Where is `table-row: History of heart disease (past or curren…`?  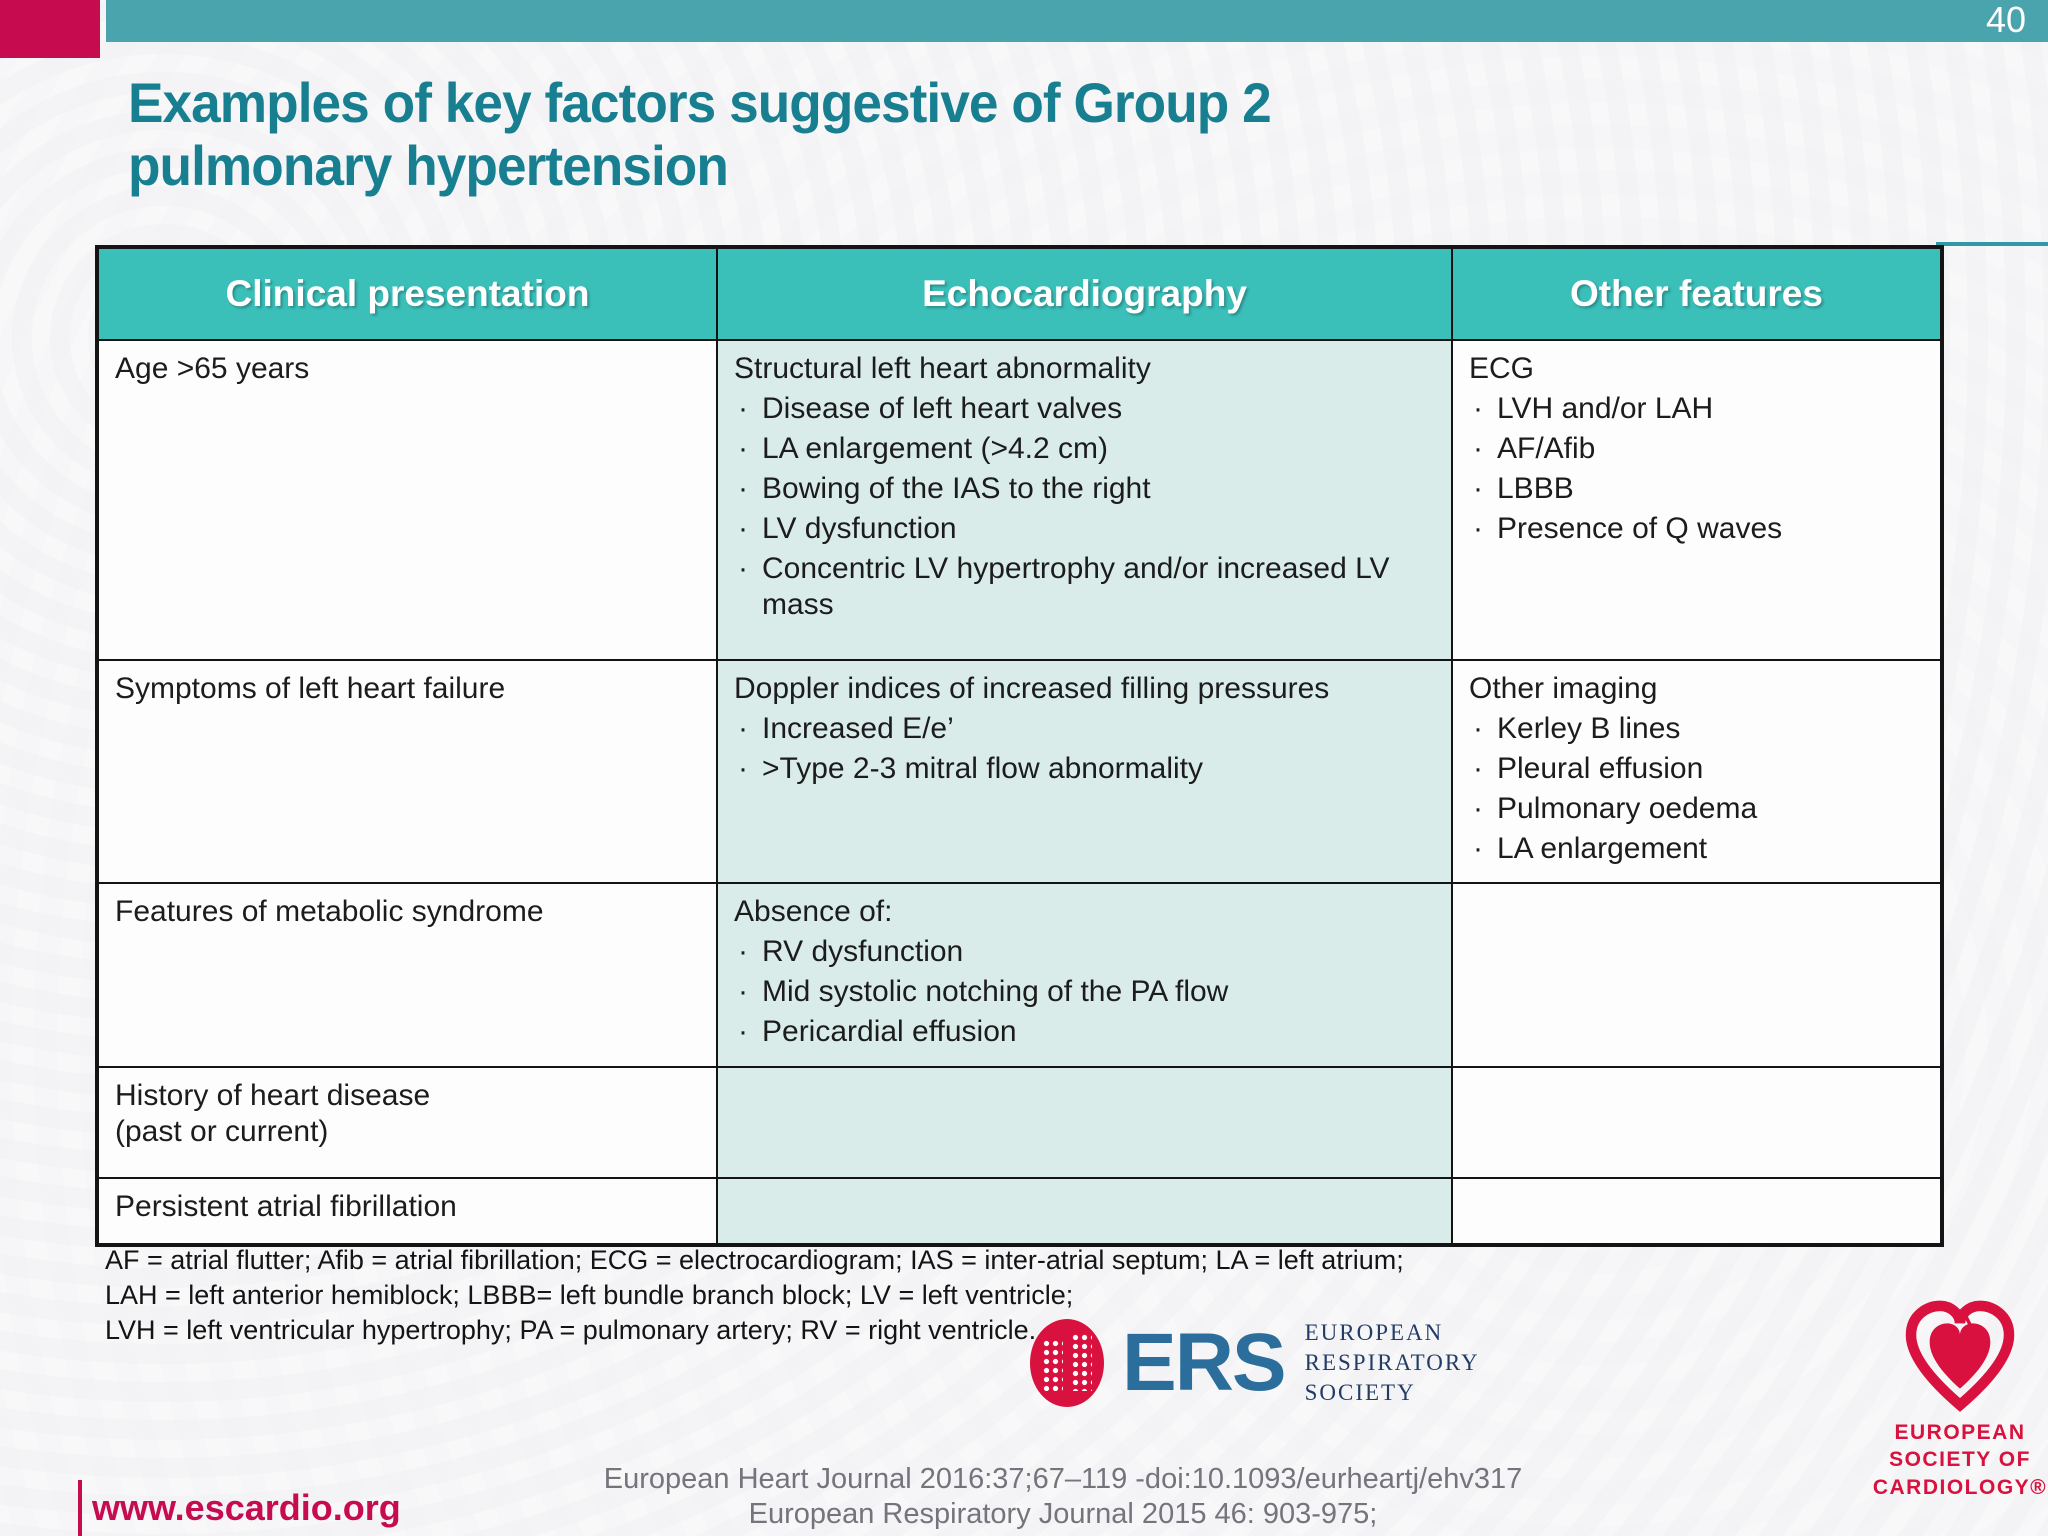
table-row: History of heart disease (past or curren… is located at coordinates (1019, 1122).